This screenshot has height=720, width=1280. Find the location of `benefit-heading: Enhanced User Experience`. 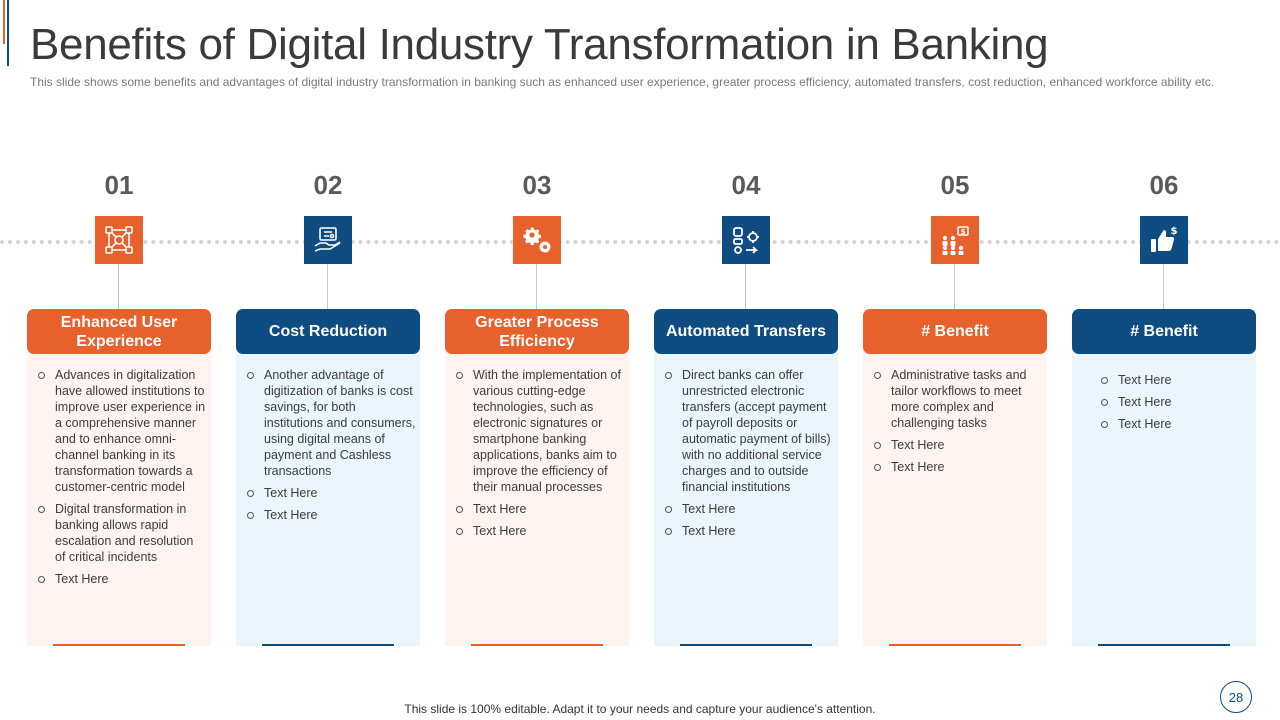

benefit-heading: Enhanced User Experience is located at coordinates (119, 331).